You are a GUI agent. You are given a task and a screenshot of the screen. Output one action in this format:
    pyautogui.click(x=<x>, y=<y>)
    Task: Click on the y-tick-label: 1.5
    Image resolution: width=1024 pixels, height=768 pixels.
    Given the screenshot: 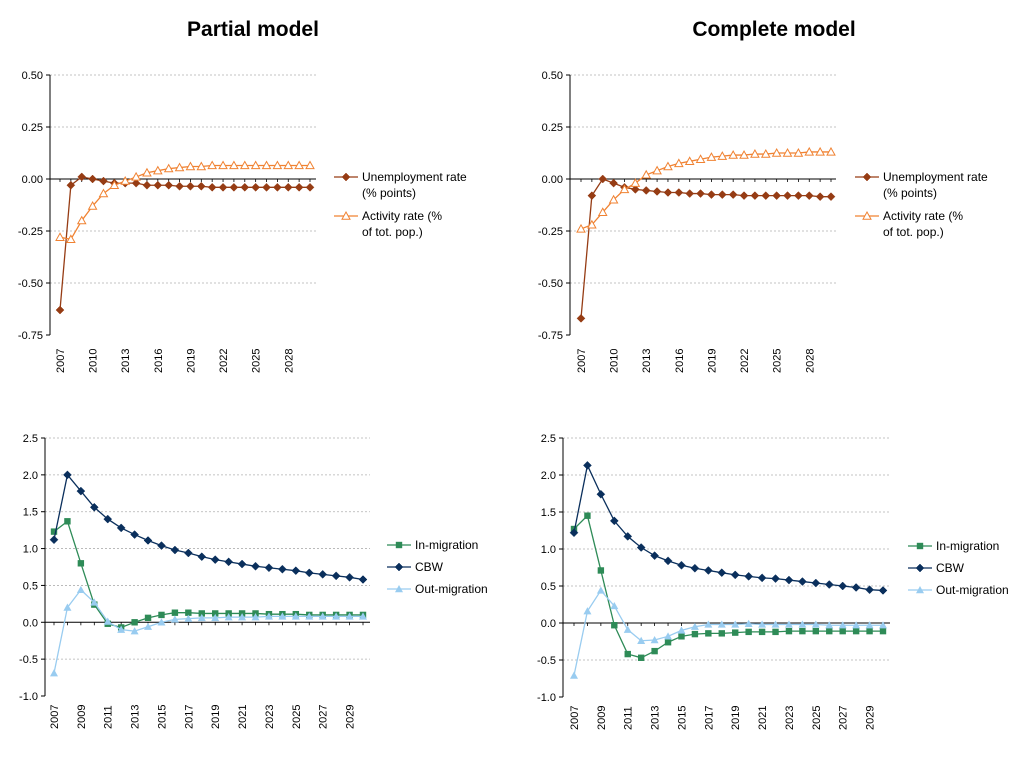 What is the action you would take?
    pyautogui.click(x=30, y=513)
    